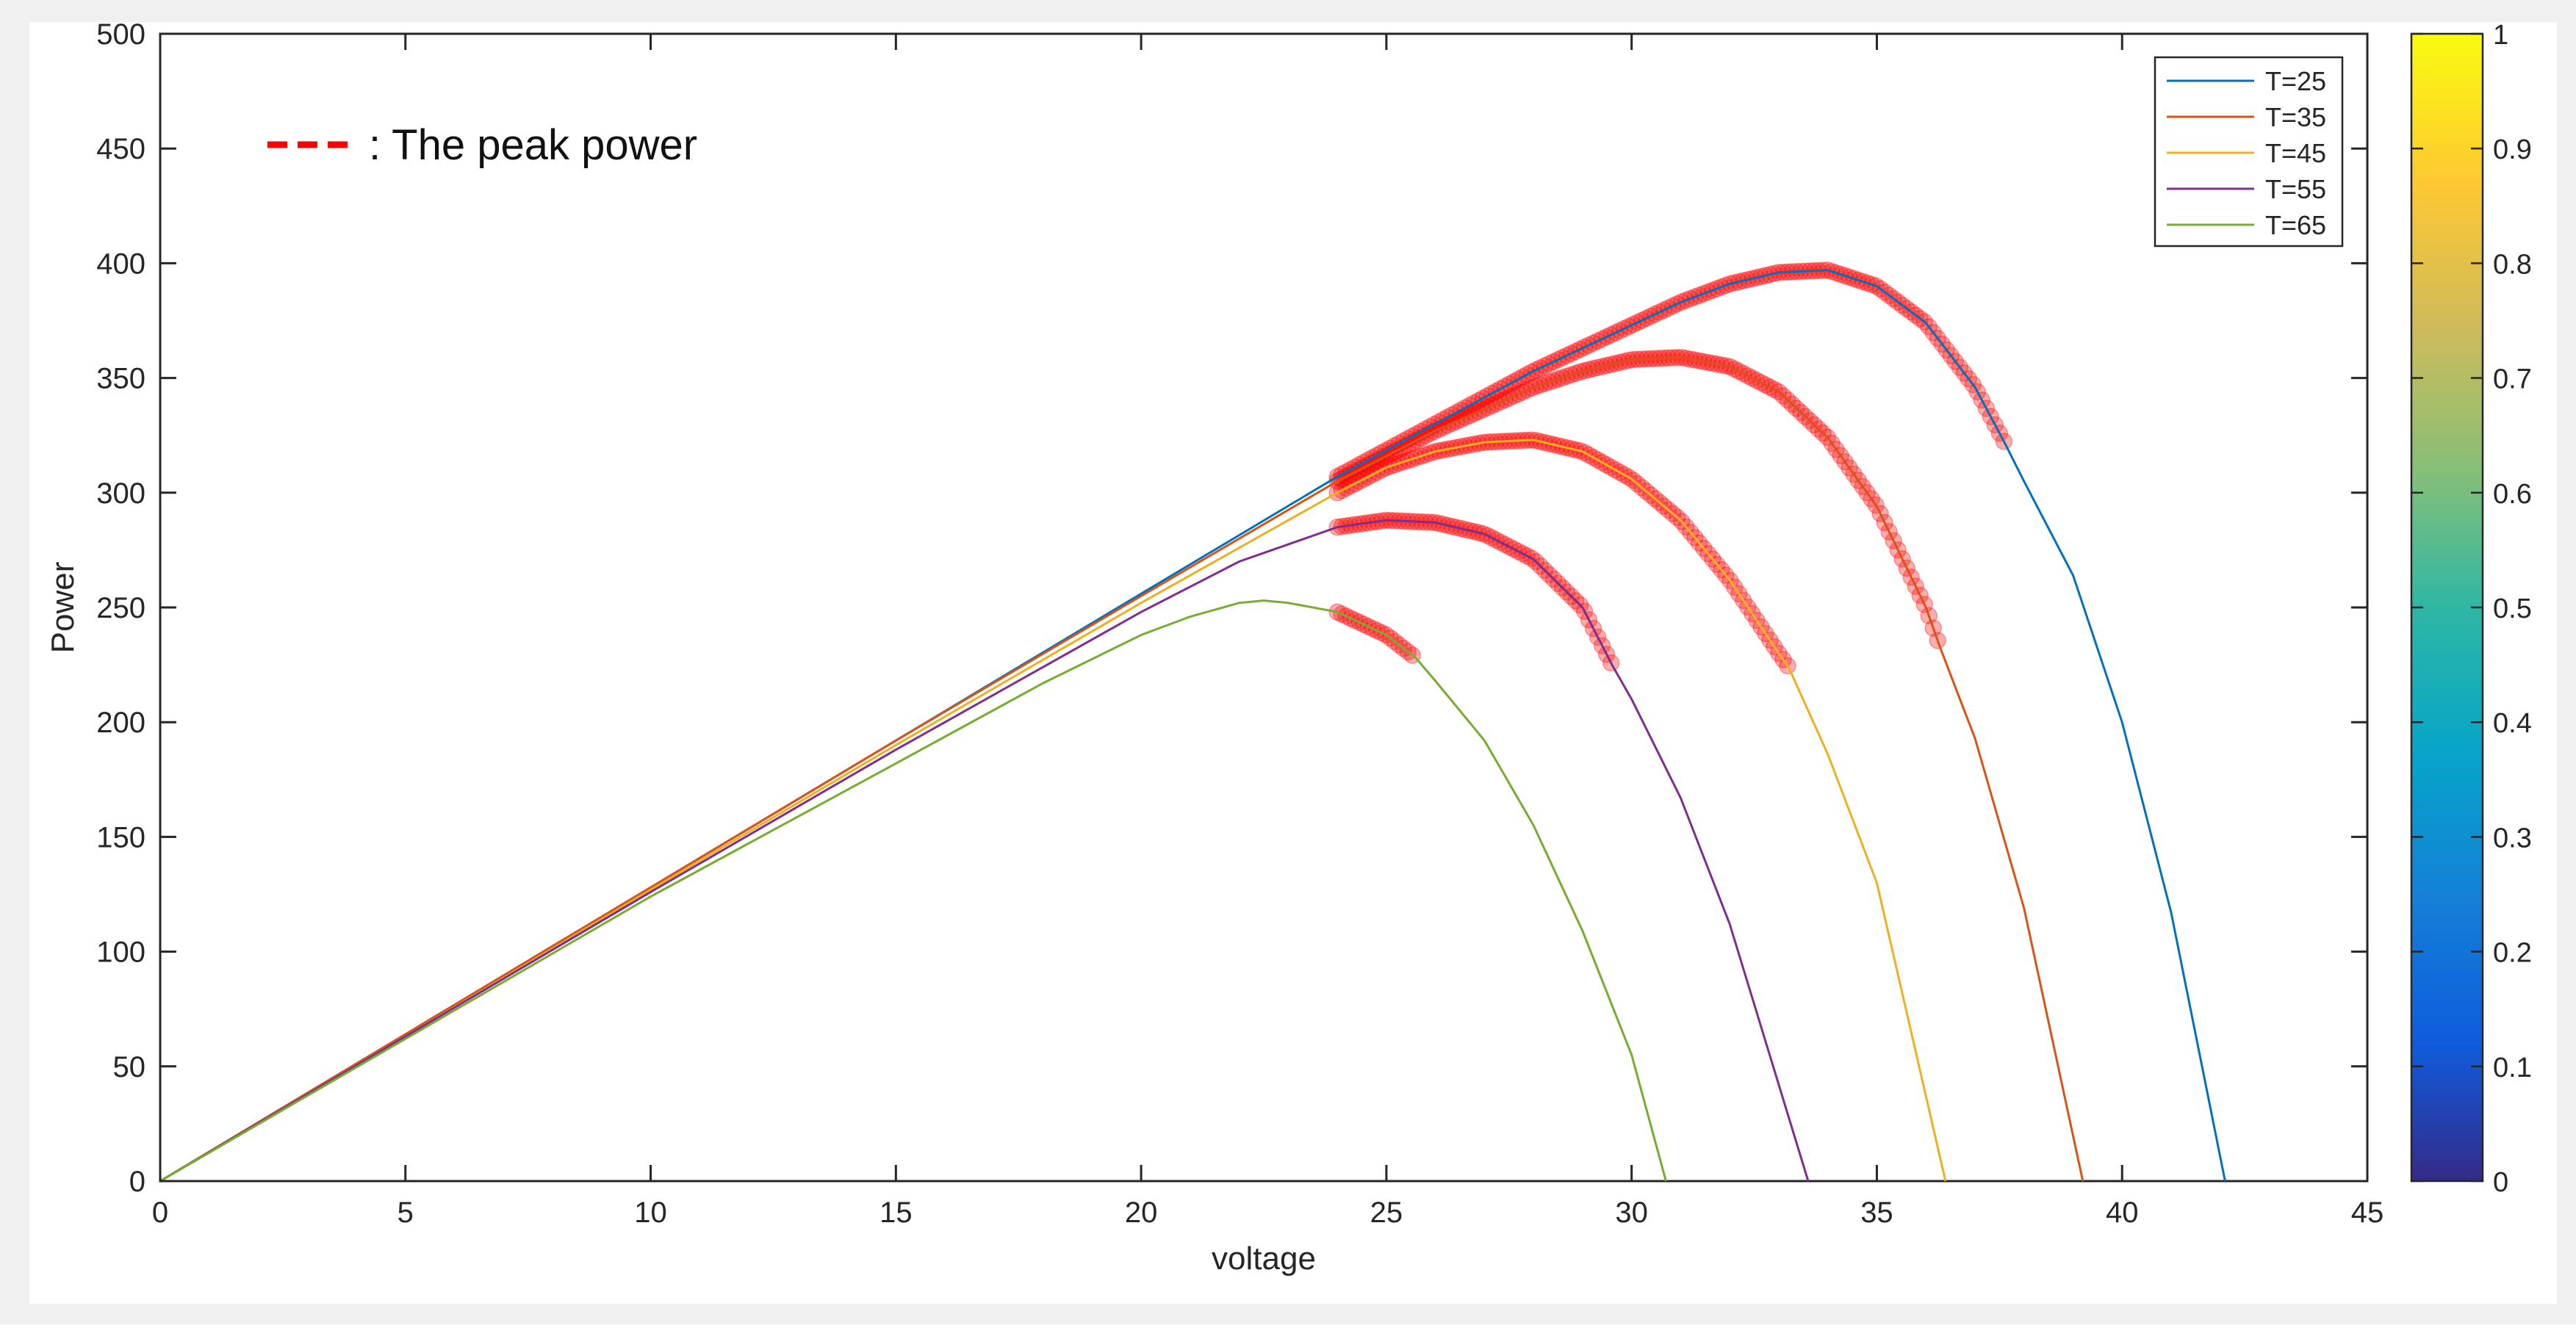 Image resolution: width=2576 pixels, height=1328 pixels. Describe the element at coordinates (2249, 152) in the screenshot. I see `legend: T=25 T=35 T=45 T=55 T=65` at that location.